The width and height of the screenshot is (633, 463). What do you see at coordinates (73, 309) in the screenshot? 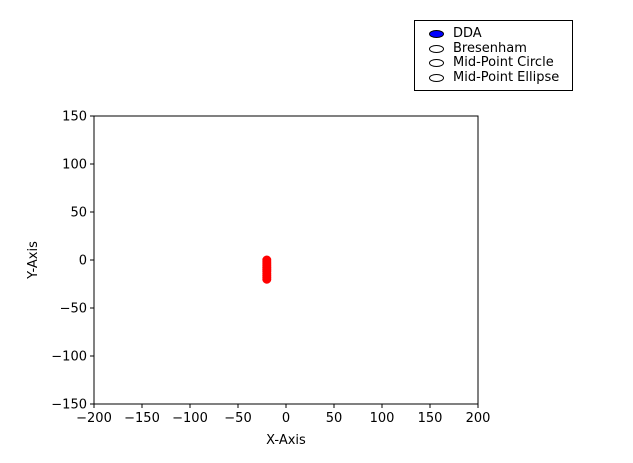
I see `y-tick-label: −50` at bounding box center [73, 309].